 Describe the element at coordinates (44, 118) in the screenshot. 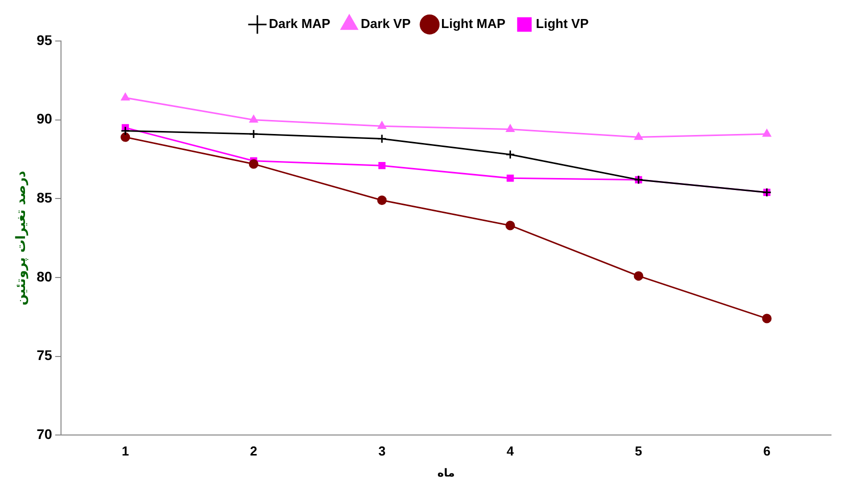

I see `y-tick-label: 90` at that location.